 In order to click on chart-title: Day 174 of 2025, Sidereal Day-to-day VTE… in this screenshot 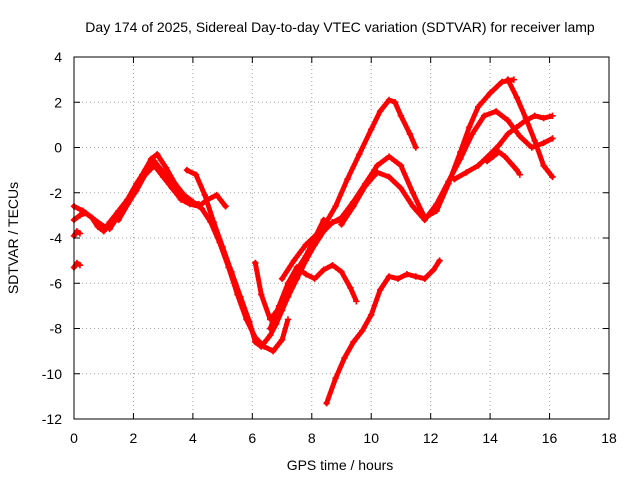, I will do `click(340, 27)`.